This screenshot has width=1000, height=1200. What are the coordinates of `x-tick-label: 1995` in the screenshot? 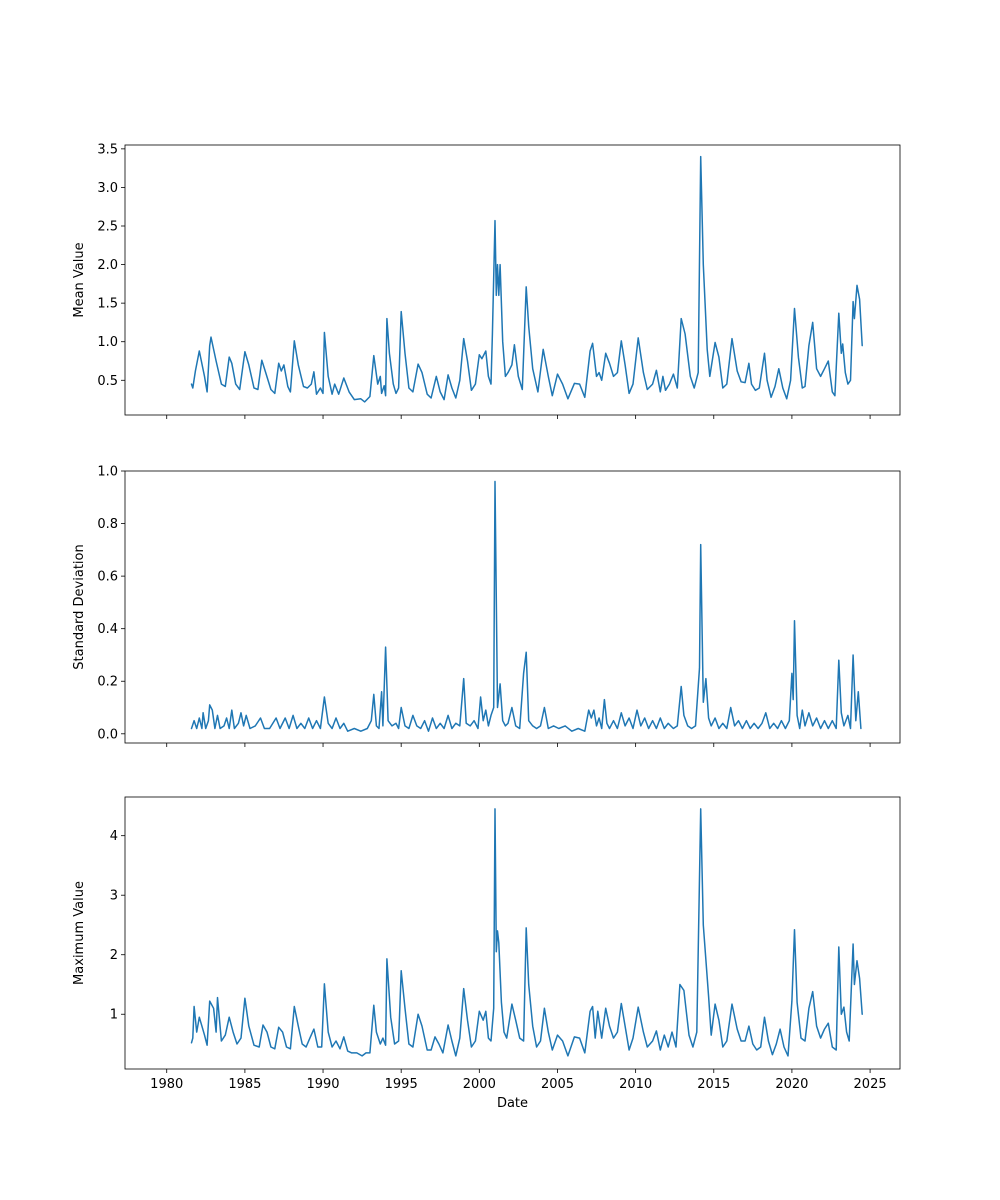 It's located at (401, 1084).